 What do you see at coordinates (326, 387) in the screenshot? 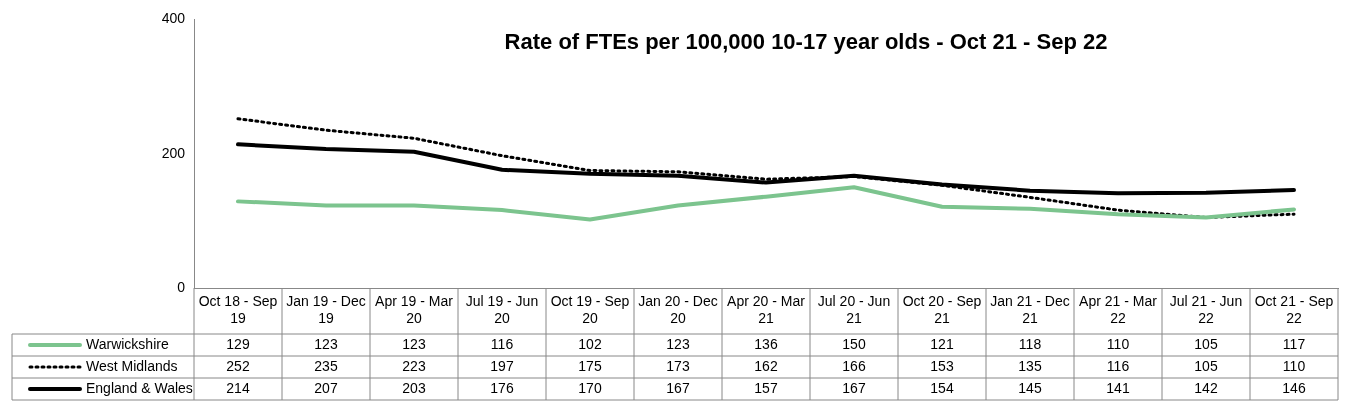
I see `data-label: 207` at bounding box center [326, 387].